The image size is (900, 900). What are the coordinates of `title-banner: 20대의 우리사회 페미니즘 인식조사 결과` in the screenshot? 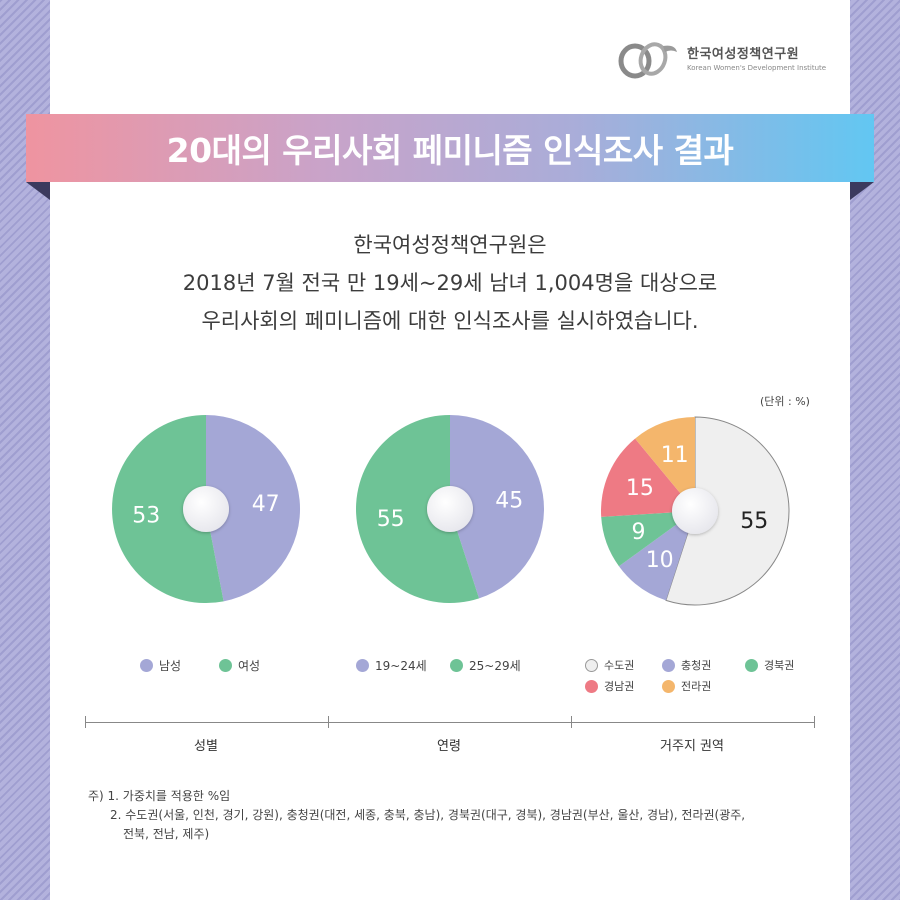 It's located at (450, 148).